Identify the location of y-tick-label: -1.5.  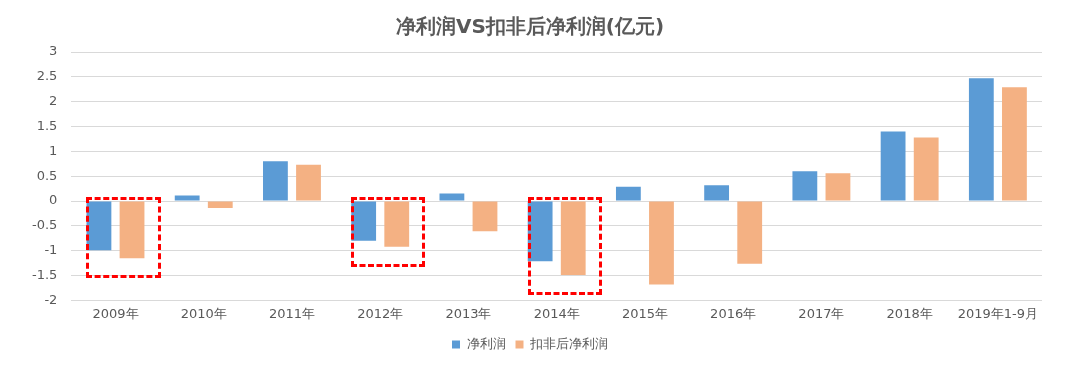
(44, 274).